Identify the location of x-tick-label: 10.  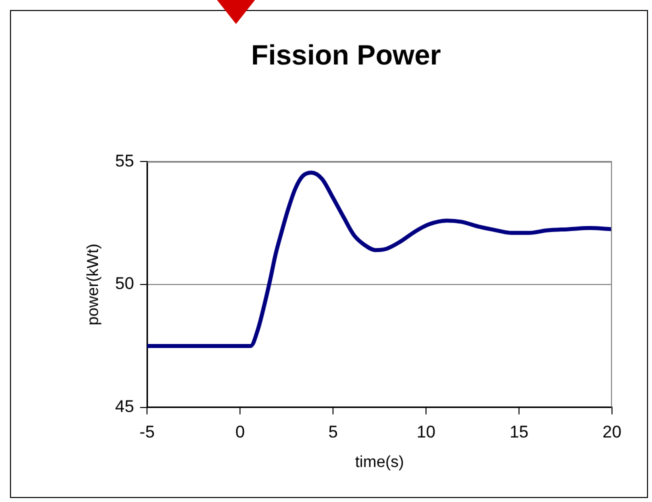
(426, 432).